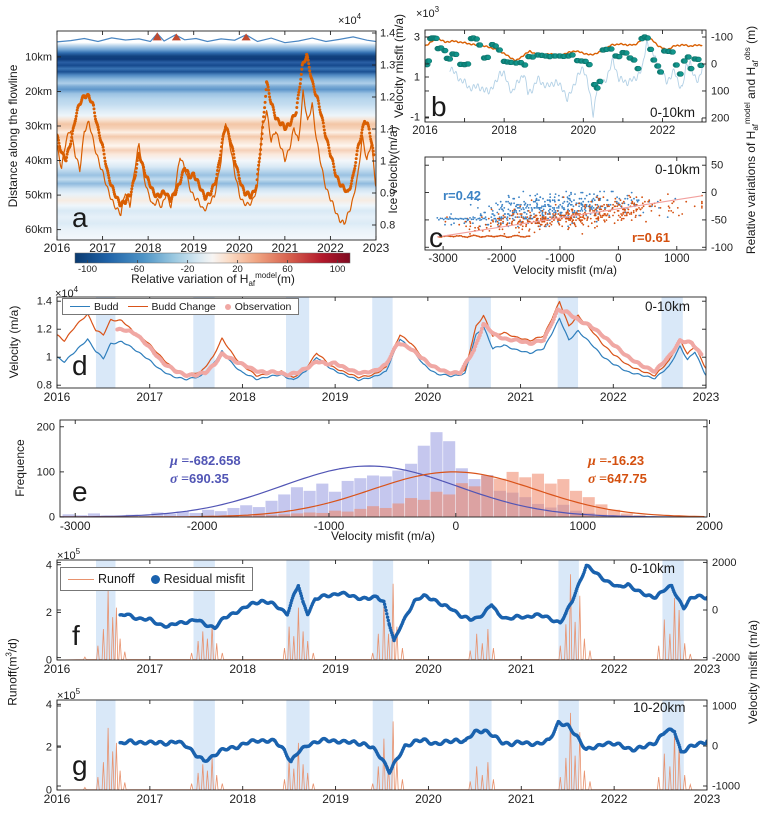 This screenshot has height=834, width=766. What do you see at coordinates (49, 748) in the screenshot?
I see `tick-label: 2` at bounding box center [49, 748].